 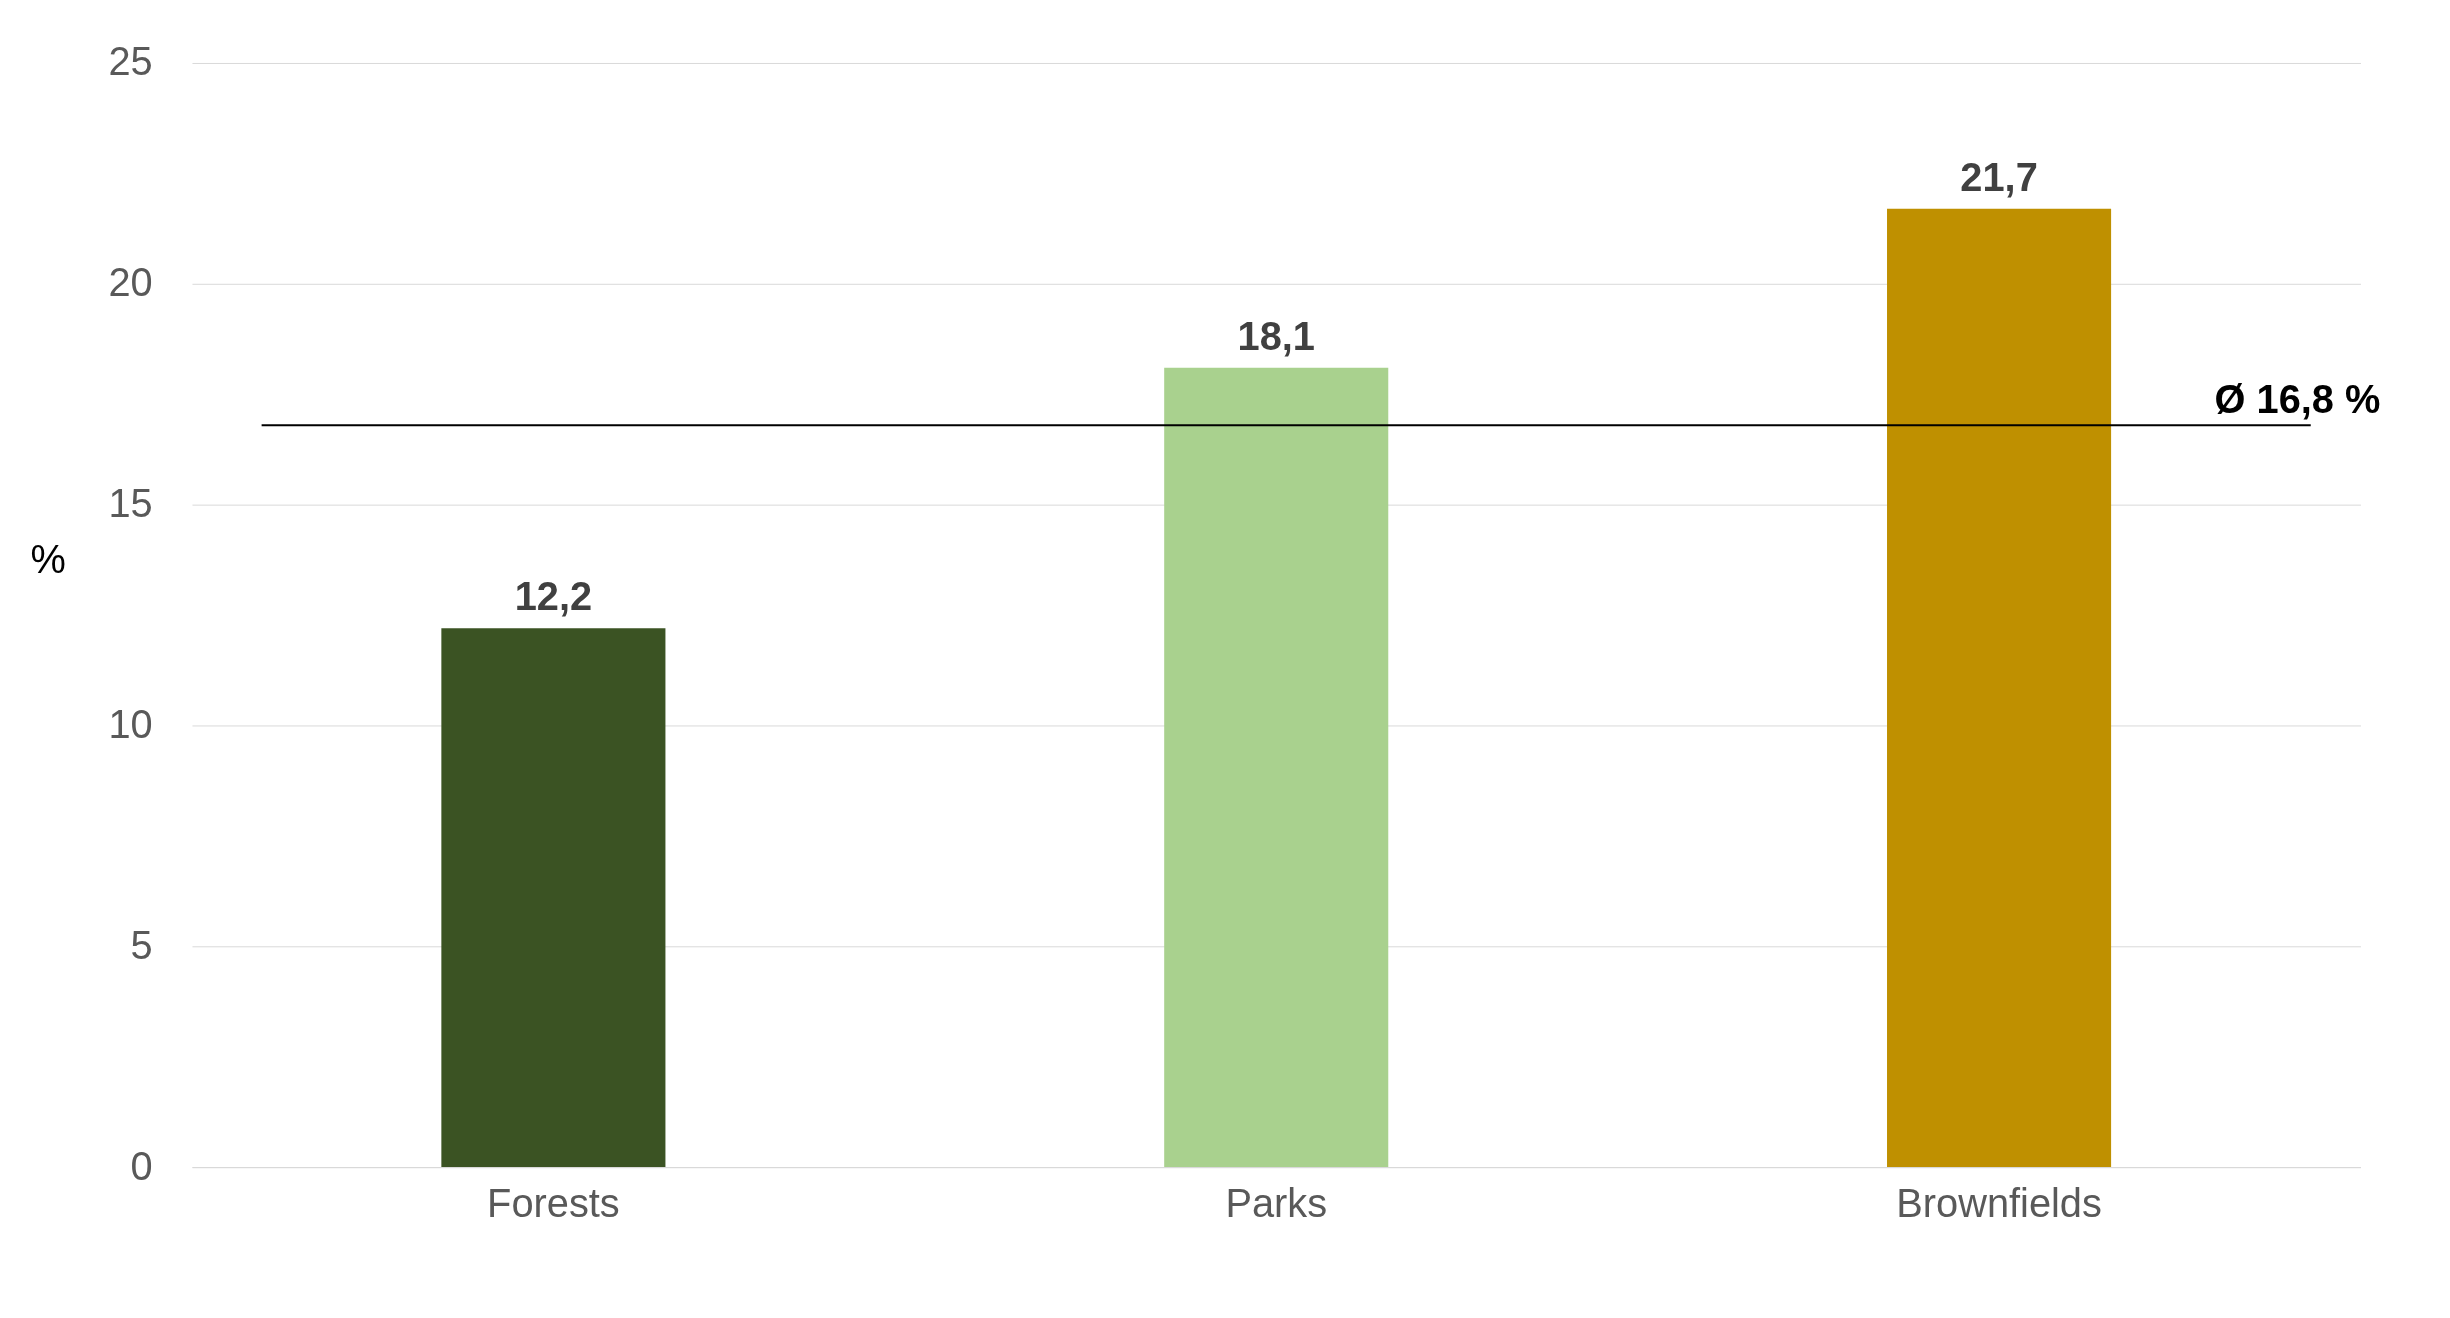 I want to click on data-label: 12,2, so click(x=553, y=596).